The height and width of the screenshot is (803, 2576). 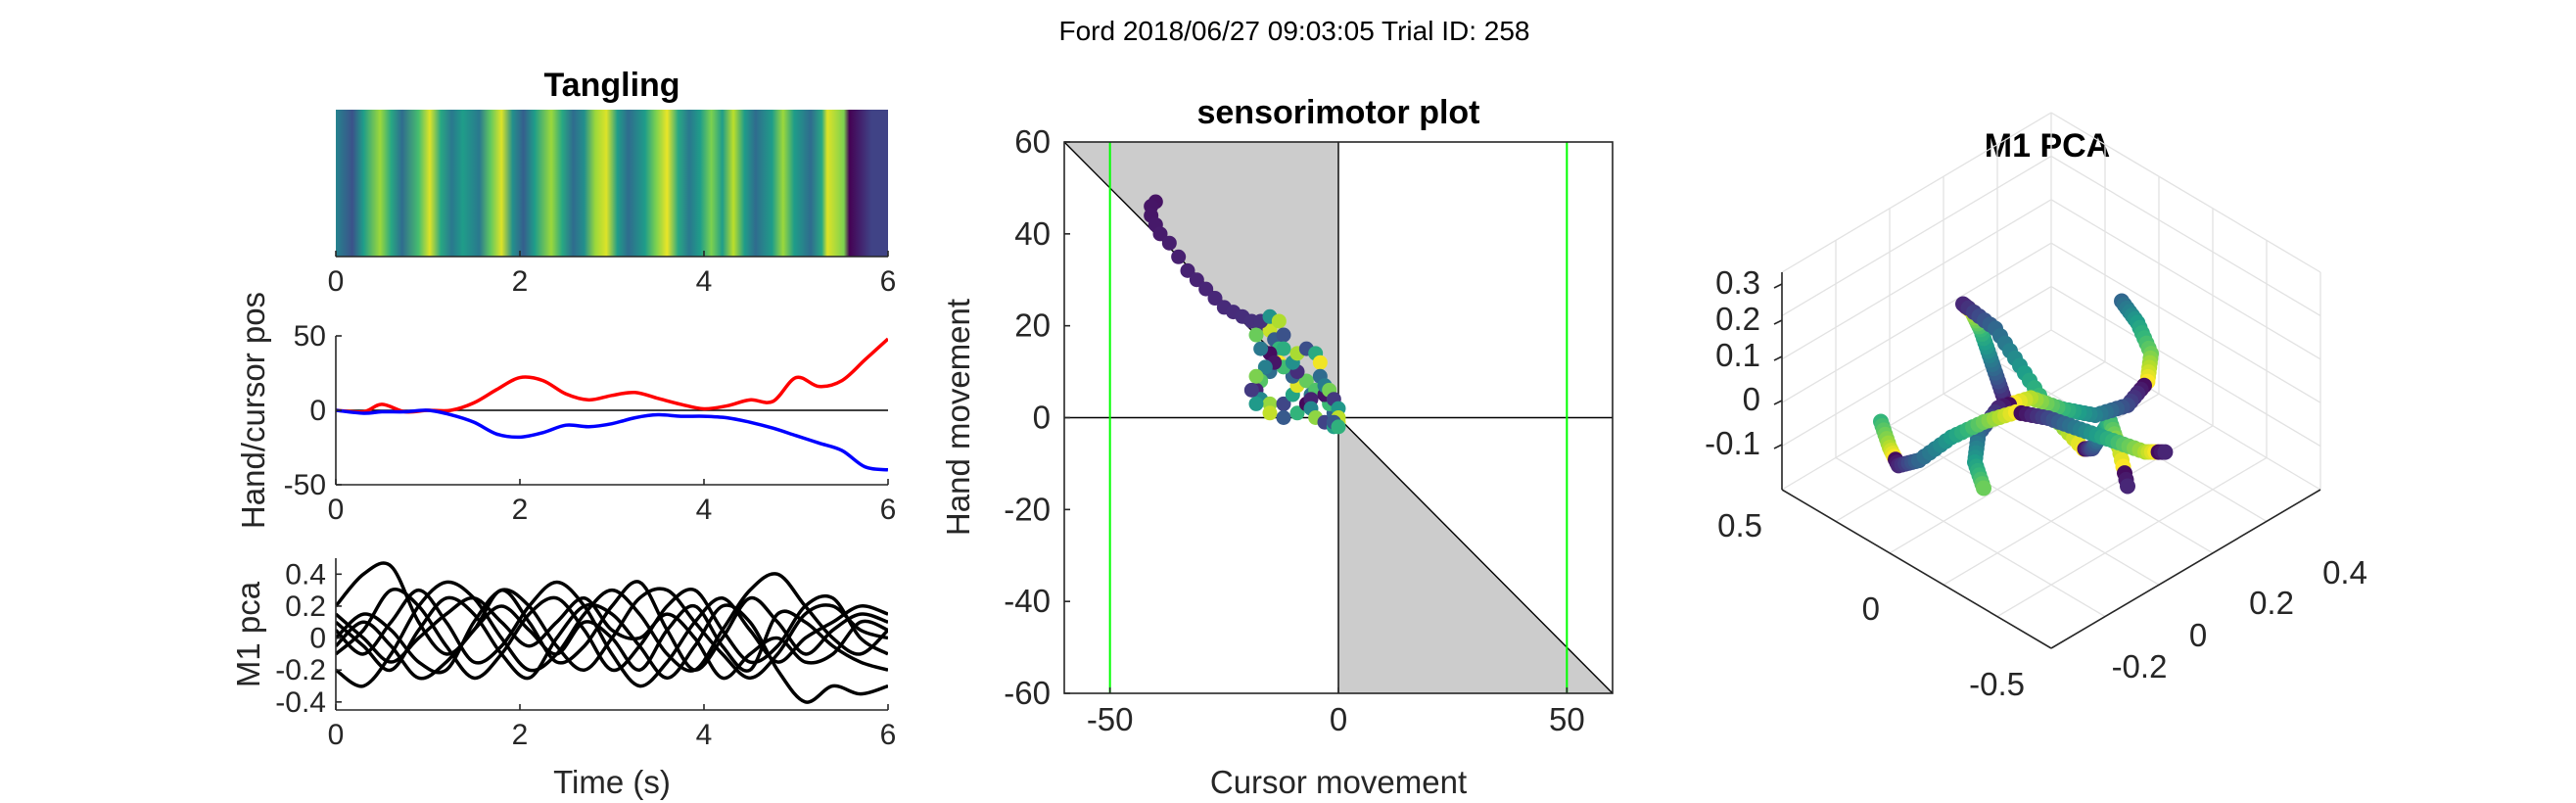 What do you see at coordinates (317, 411) in the screenshot?
I see `hand-cursor-y-tick-label: 0` at bounding box center [317, 411].